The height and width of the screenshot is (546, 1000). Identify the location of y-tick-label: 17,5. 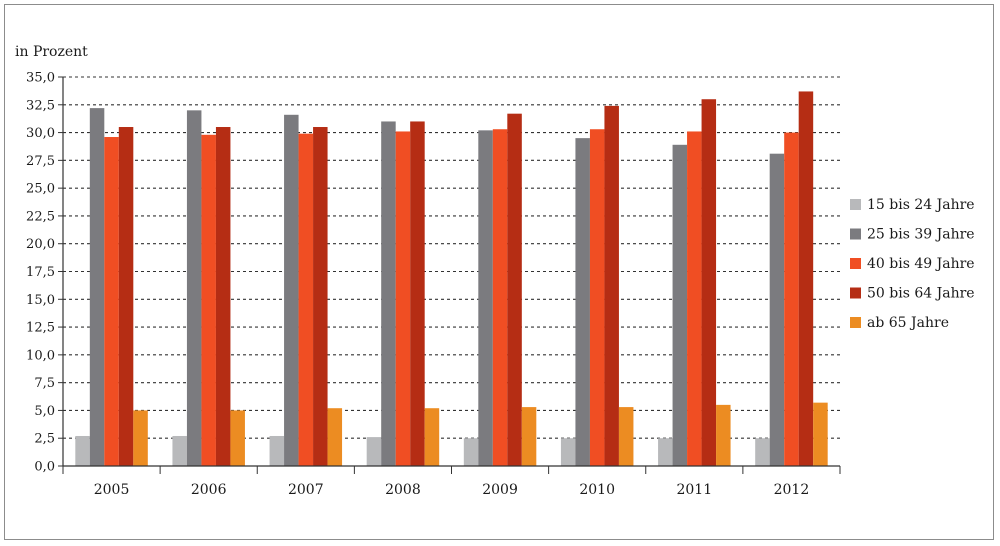
(40, 272).